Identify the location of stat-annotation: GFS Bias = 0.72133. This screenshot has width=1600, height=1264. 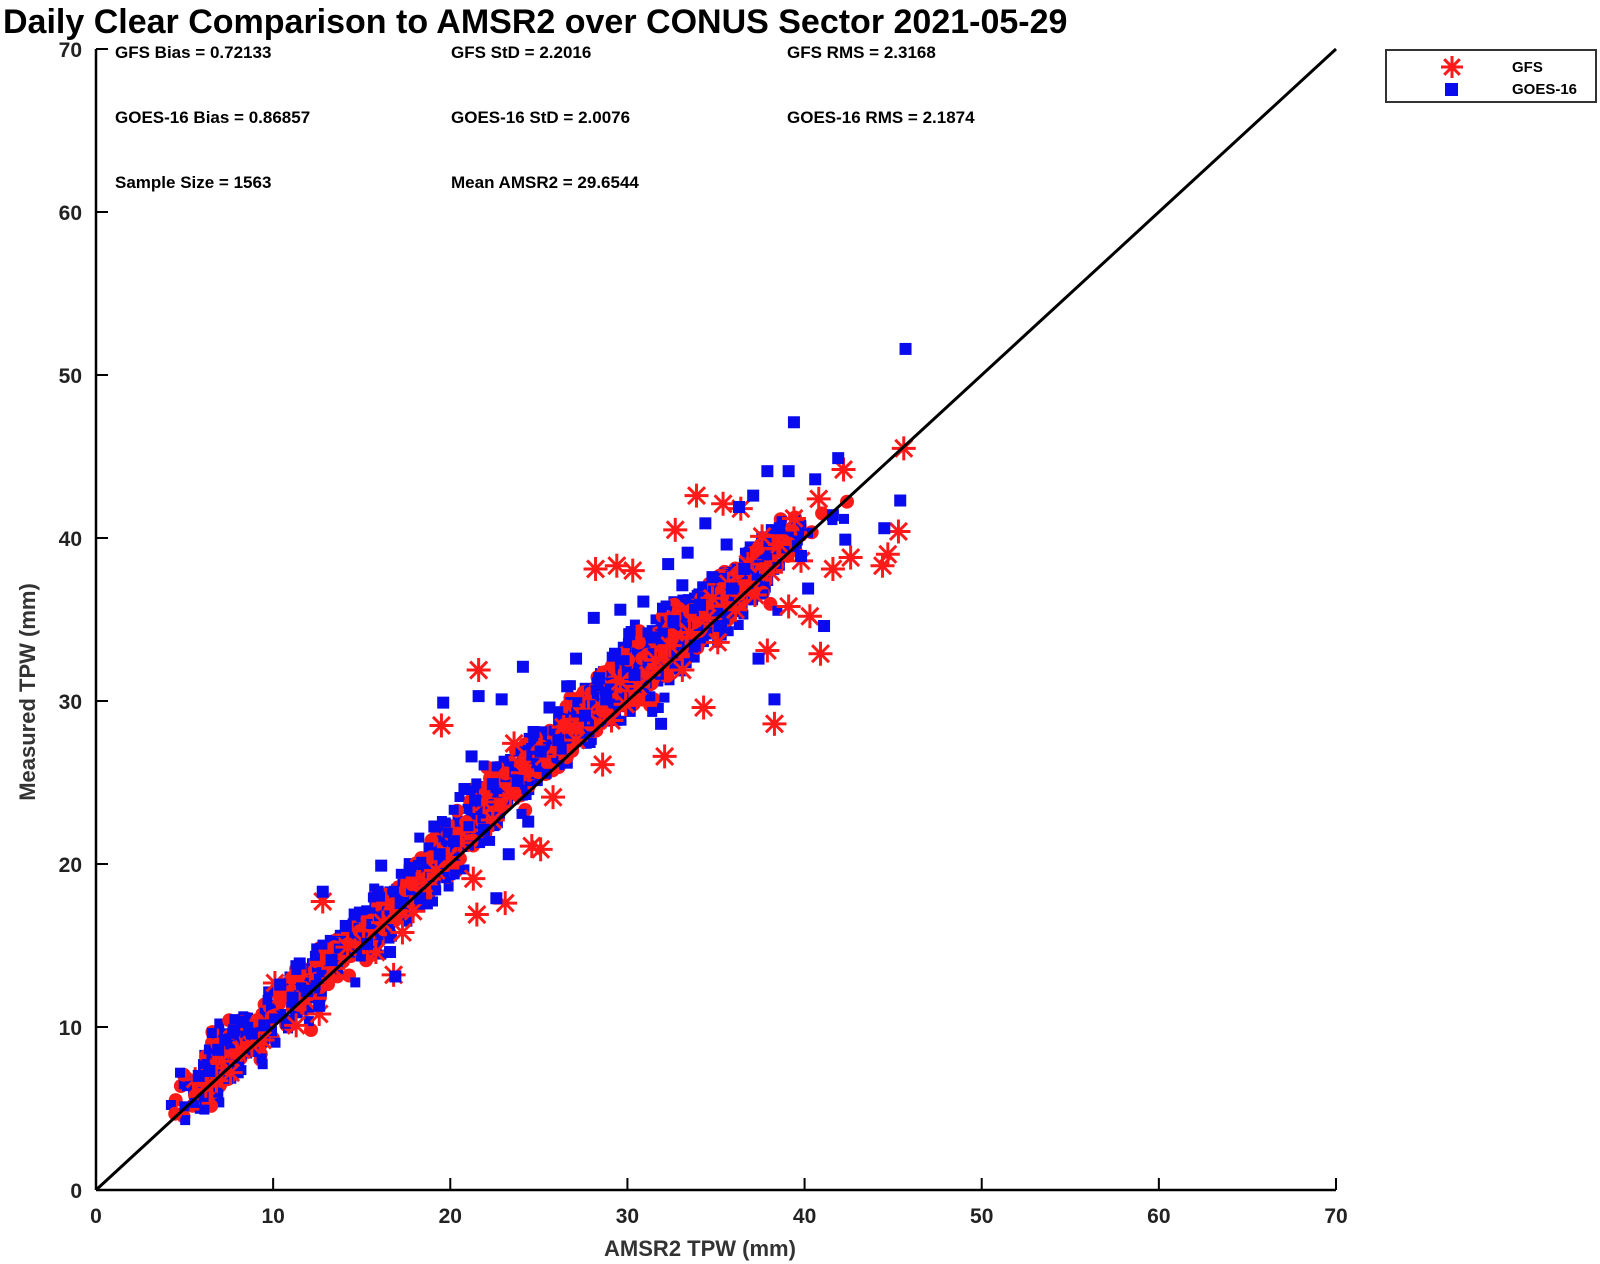
(193, 52).